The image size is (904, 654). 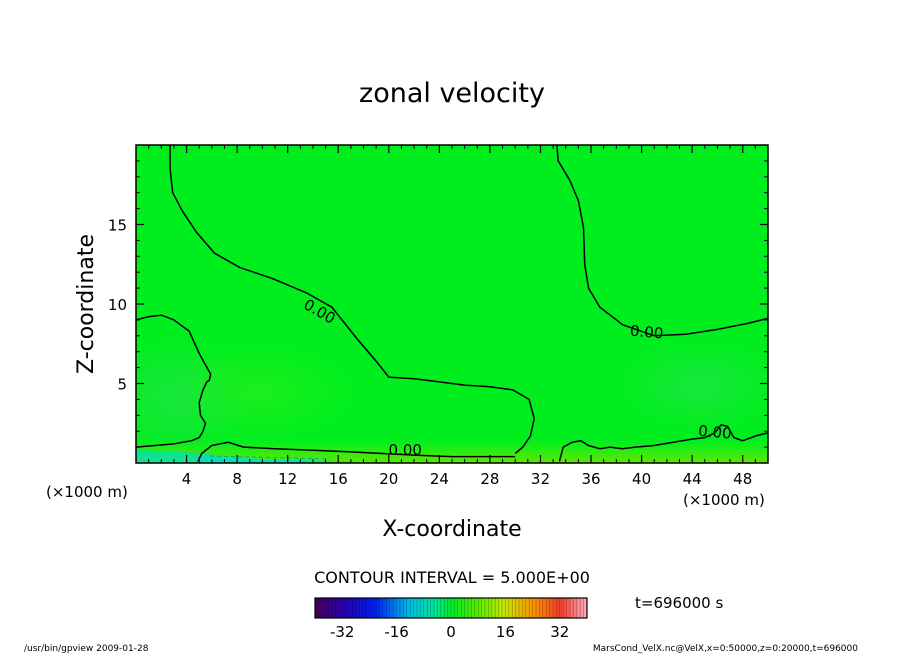 I want to click on x-tick-label: 24, so click(x=439, y=479).